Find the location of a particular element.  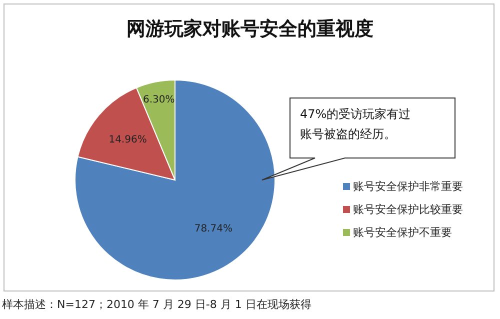

data-label: 14.96% is located at coordinates (127, 140).